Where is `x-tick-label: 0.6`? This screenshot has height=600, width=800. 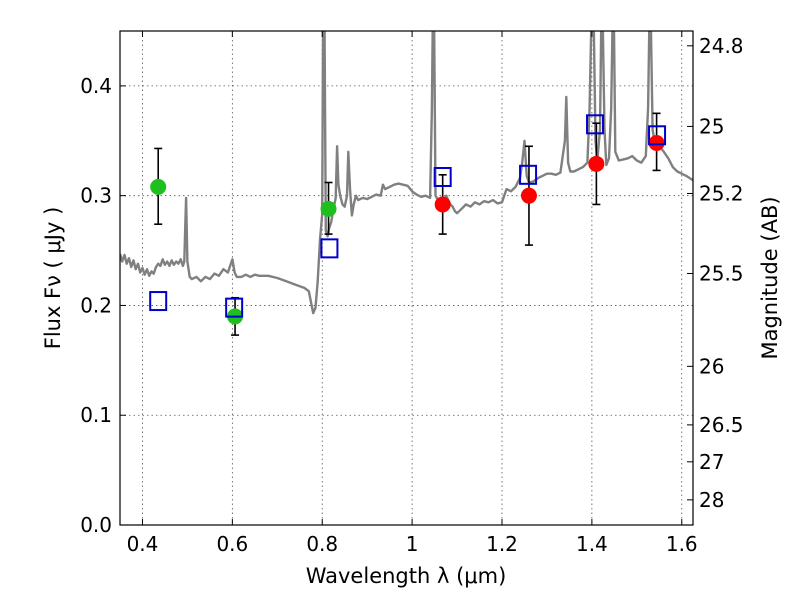
x-tick-label: 0.6 is located at coordinates (232, 544).